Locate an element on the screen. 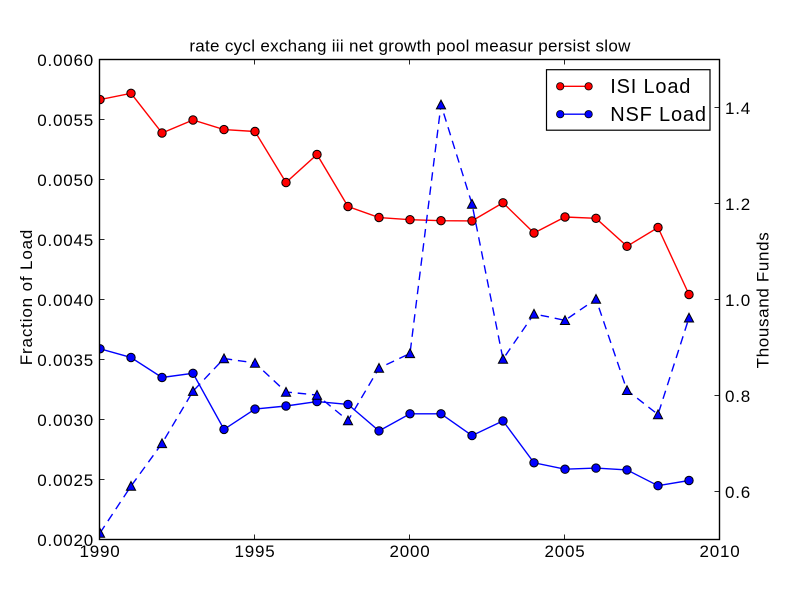 The width and height of the screenshot is (800, 600). svg-text: 2010 is located at coordinates (719, 551).